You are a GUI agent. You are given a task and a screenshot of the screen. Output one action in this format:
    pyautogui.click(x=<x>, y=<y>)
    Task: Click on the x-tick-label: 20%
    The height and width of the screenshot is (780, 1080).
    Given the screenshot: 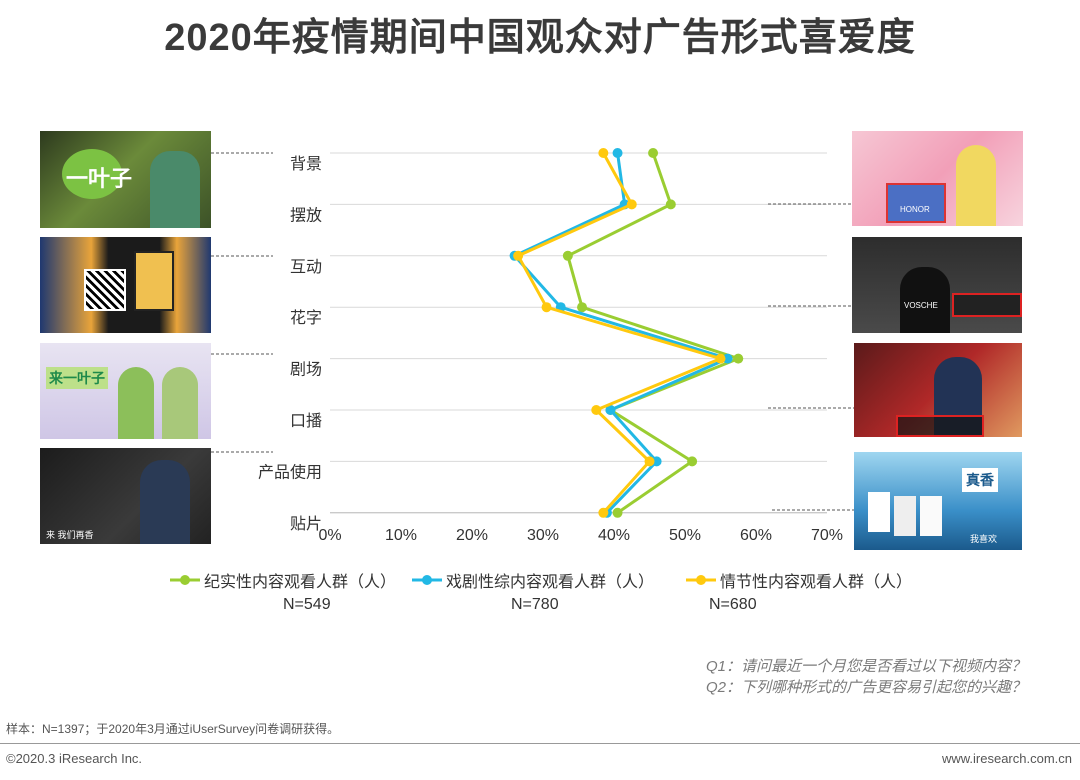 What is the action you would take?
    pyautogui.click(x=472, y=535)
    